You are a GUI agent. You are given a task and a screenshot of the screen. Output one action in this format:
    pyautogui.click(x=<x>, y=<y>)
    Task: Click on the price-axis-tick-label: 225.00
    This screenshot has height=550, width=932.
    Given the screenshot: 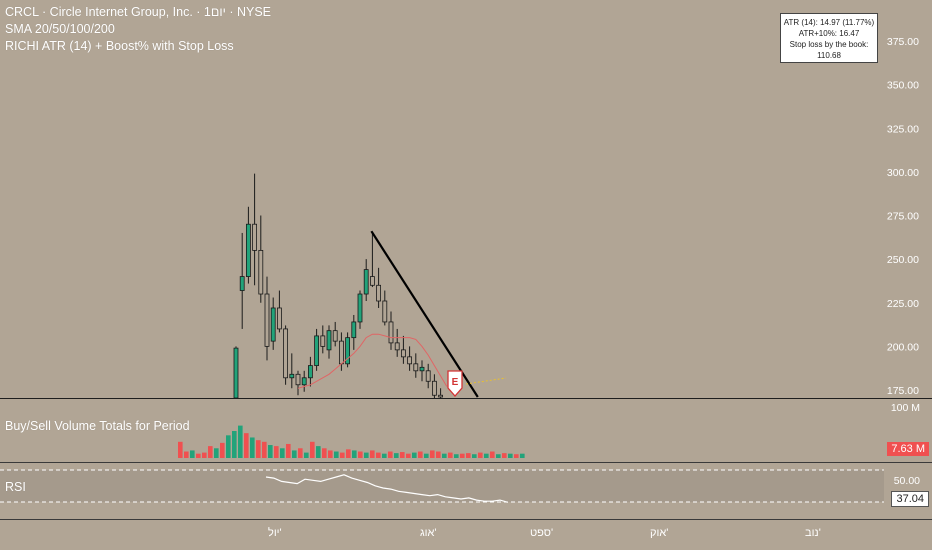 What is the action you would take?
    pyautogui.click(x=903, y=304)
    